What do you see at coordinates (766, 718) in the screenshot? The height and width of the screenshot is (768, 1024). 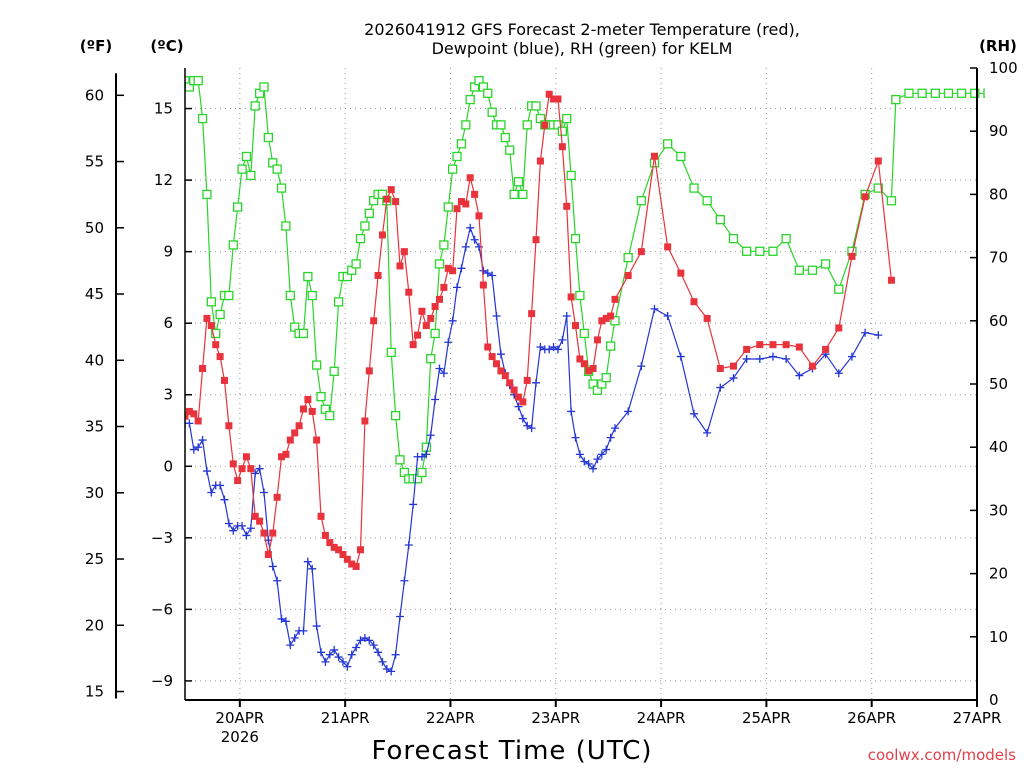 I see `x-tick-label: 25APR` at bounding box center [766, 718].